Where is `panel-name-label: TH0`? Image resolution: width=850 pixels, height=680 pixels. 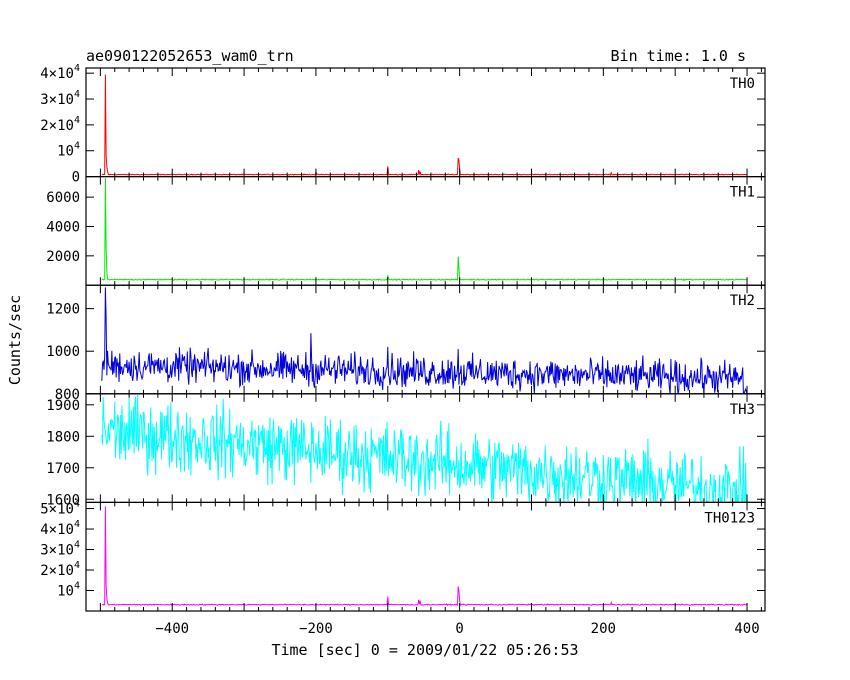
panel-name-label: TH0 is located at coordinates (742, 84).